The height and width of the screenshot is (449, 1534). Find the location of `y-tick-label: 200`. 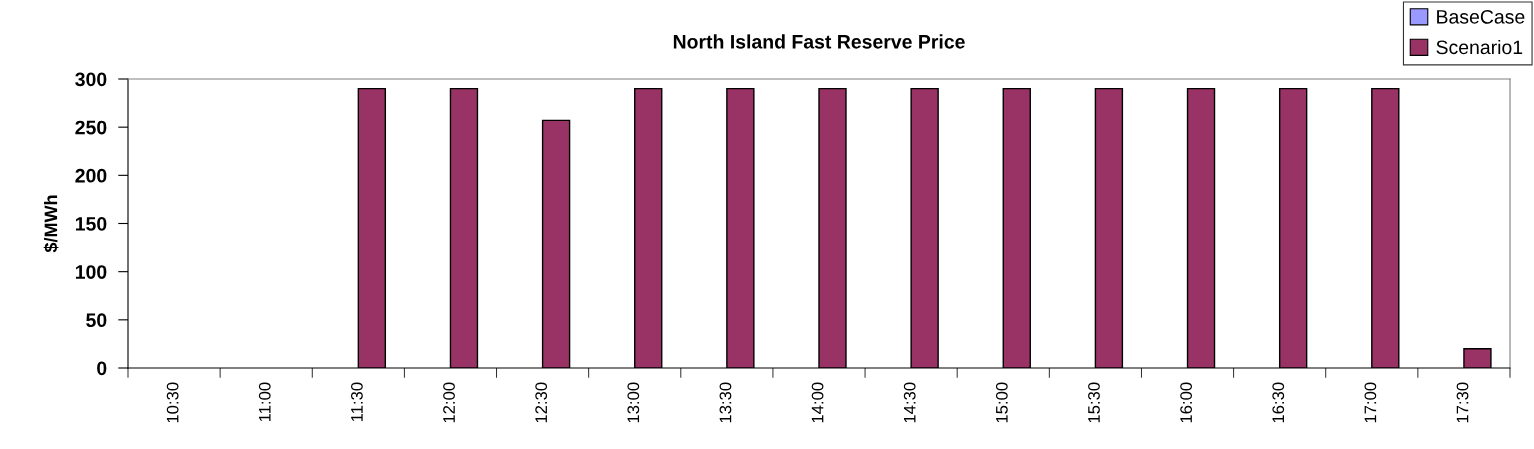

y-tick-label: 200 is located at coordinates (91, 175).